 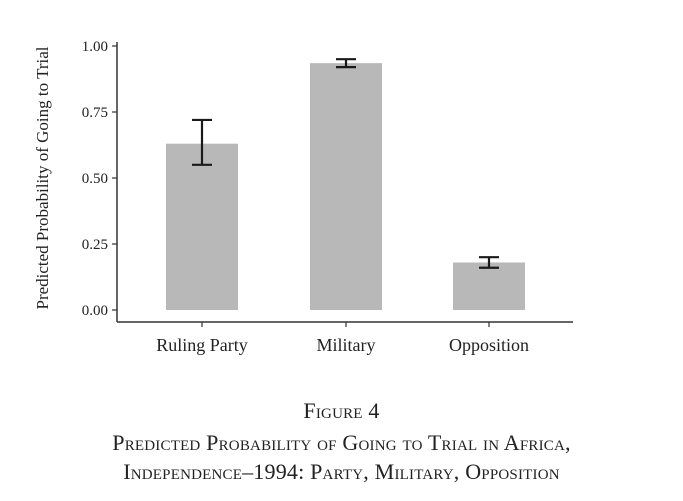 What do you see at coordinates (341, 410) in the screenshot?
I see `figure-number: Figure 4` at bounding box center [341, 410].